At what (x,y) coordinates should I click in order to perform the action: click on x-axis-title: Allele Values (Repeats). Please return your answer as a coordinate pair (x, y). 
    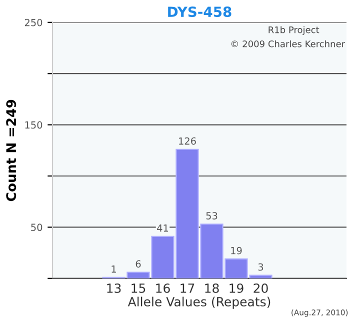
    Looking at the image, I should click on (199, 302).